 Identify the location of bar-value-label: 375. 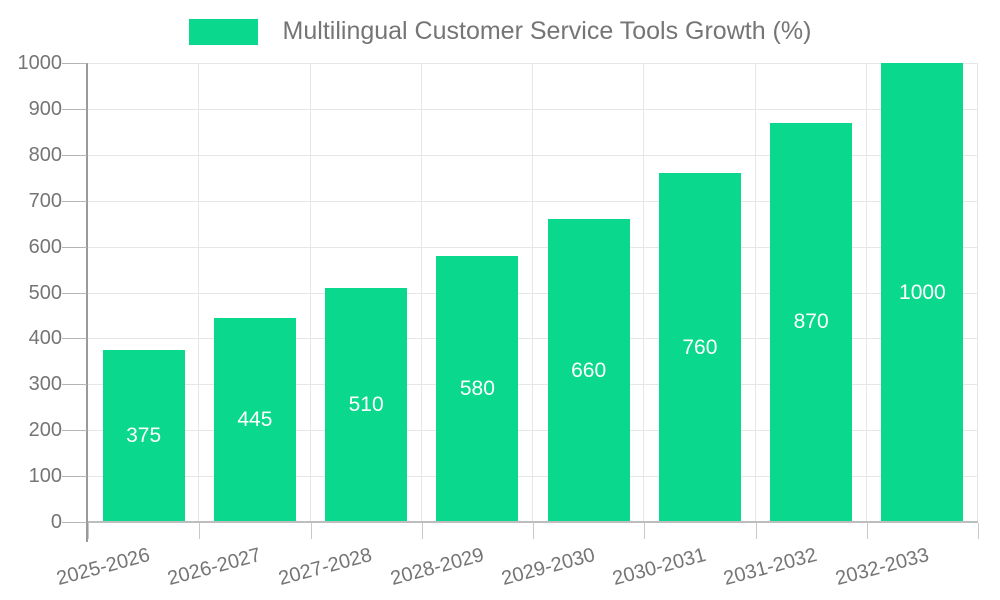
(144, 435).